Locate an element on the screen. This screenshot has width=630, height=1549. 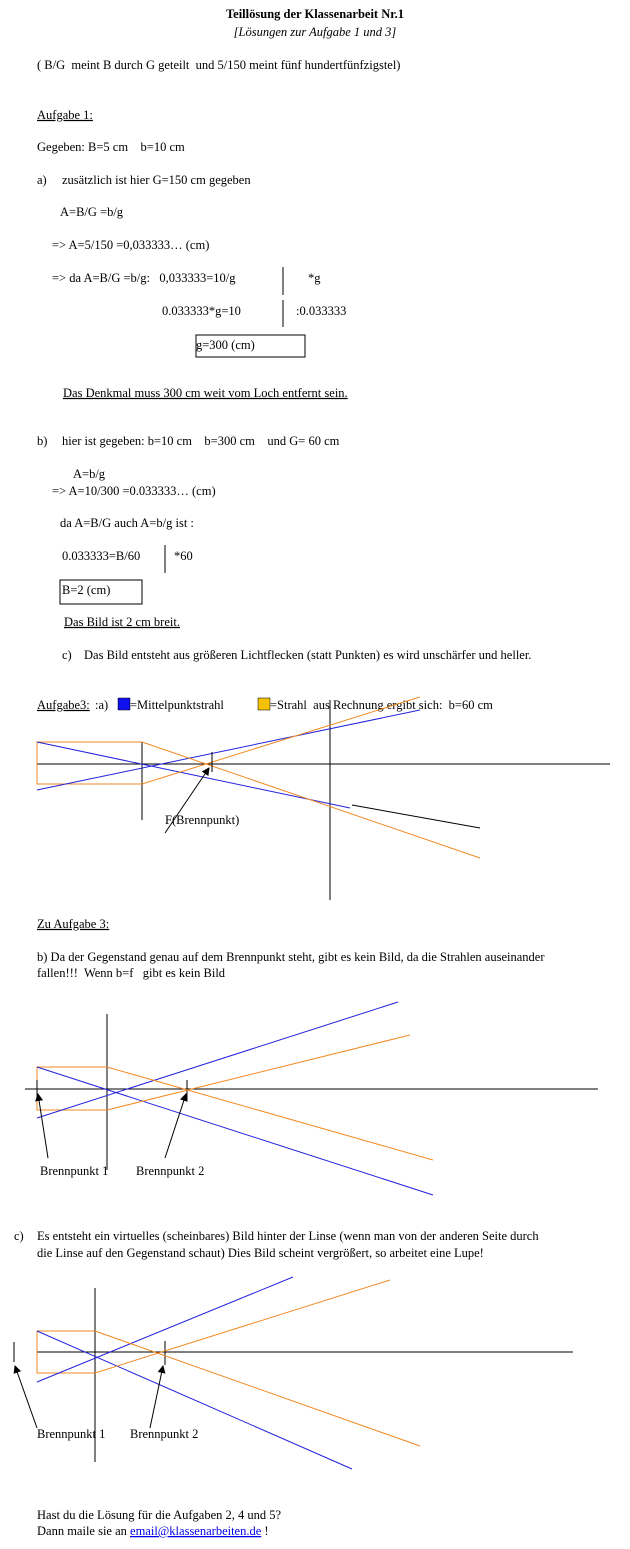
footer-prefix: Dann maile sie an is located at coordinates (83, 1531).